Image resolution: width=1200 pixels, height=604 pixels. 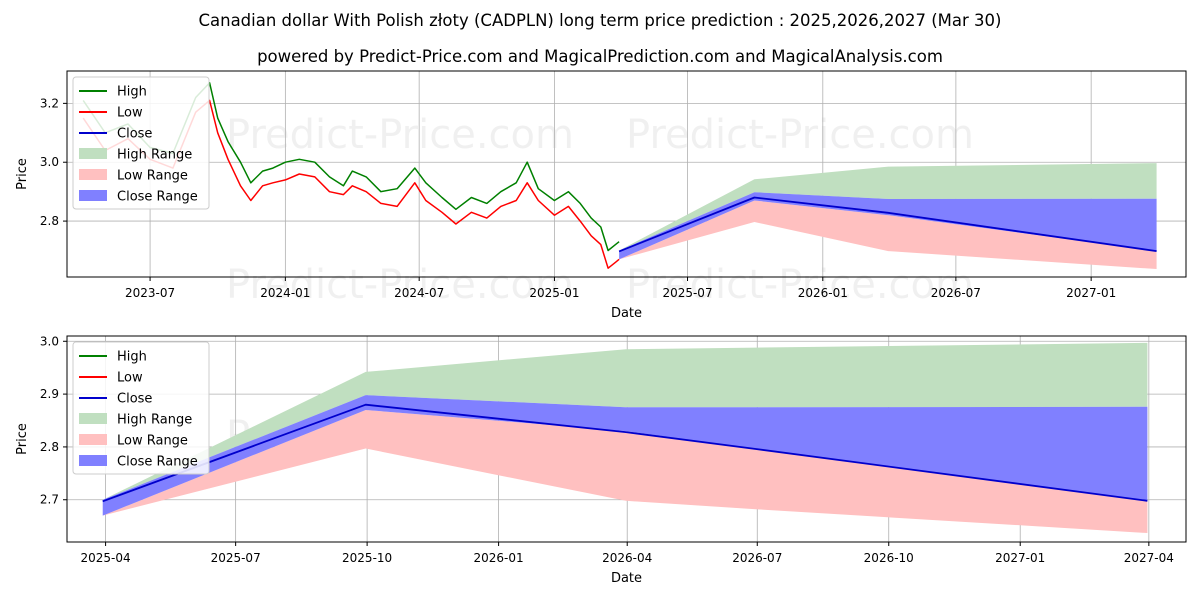 I want to click on low-series-line, so click(x=351, y=184).